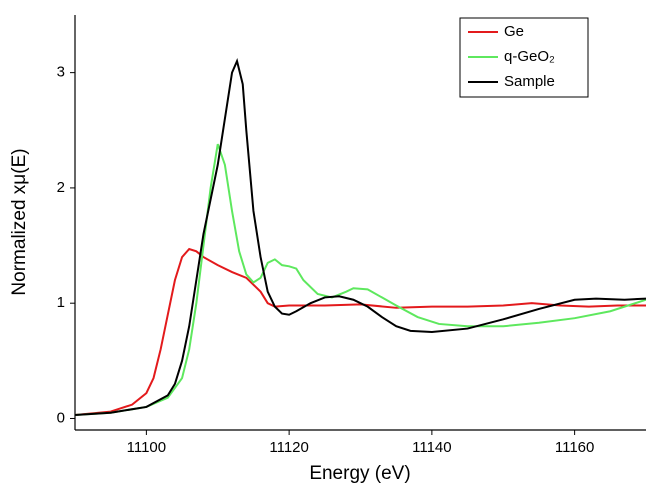 The image size is (648, 489). Describe the element at coordinates (289, 447) in the screenshot. I see `x-tick-label: 11120` at that location.